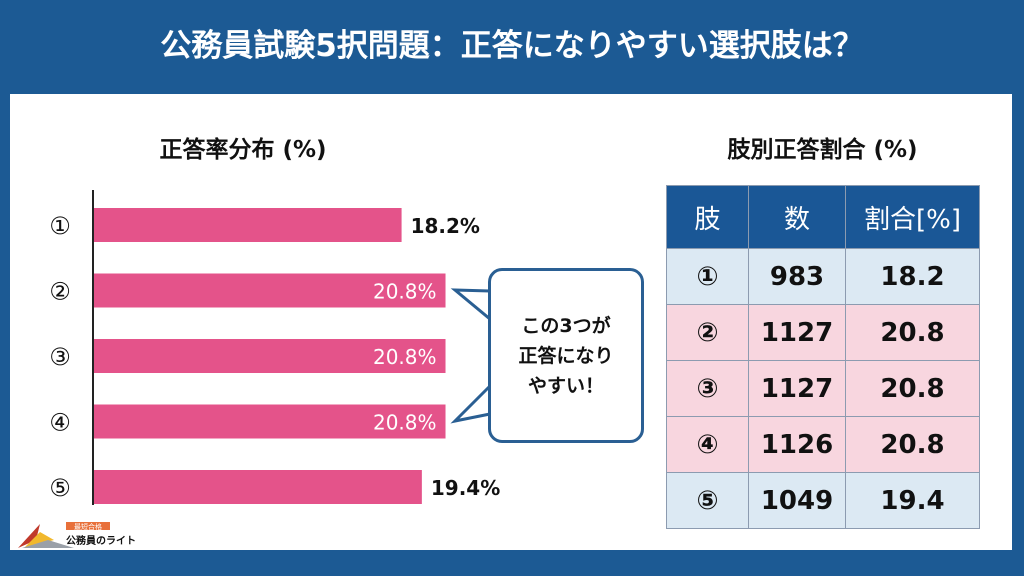 This screenshot has height=576, width=1024. Describe the element at coordinates (822, 150) in the screenshot. I see `table-title: 肢別正答割合 (%)` at that location.